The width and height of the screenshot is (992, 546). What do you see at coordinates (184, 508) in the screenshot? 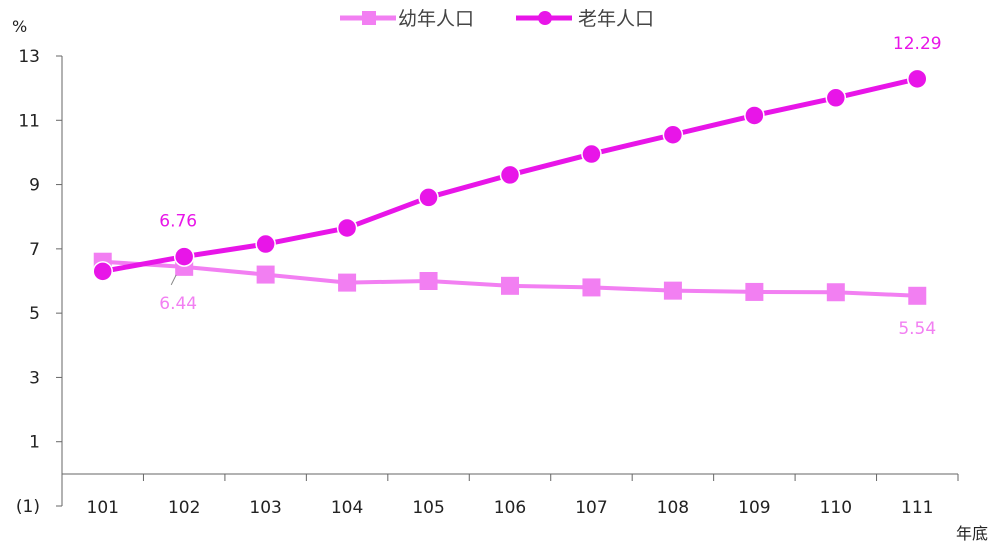
I see `x-tick-label: 102` at bounding box center [184, 508].